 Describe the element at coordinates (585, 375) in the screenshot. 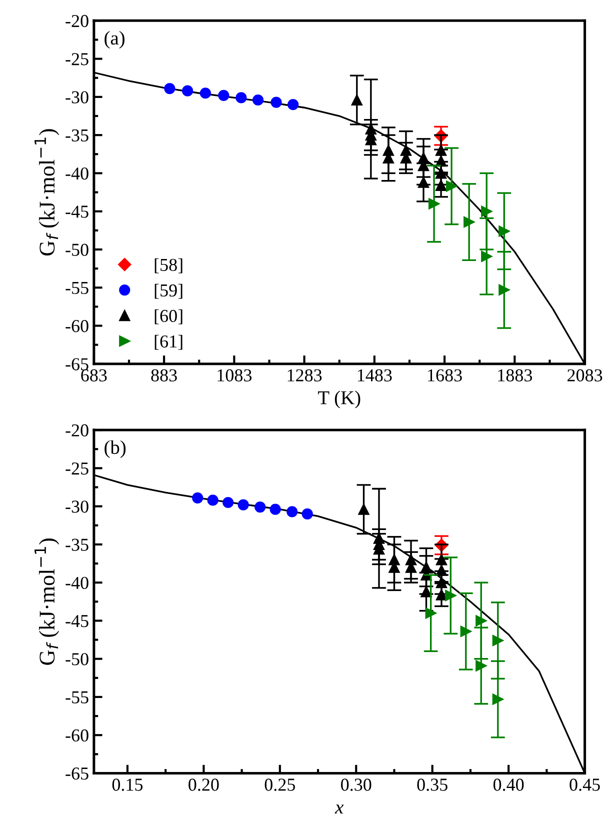

I see `x-tick-label: 2083` at that location.